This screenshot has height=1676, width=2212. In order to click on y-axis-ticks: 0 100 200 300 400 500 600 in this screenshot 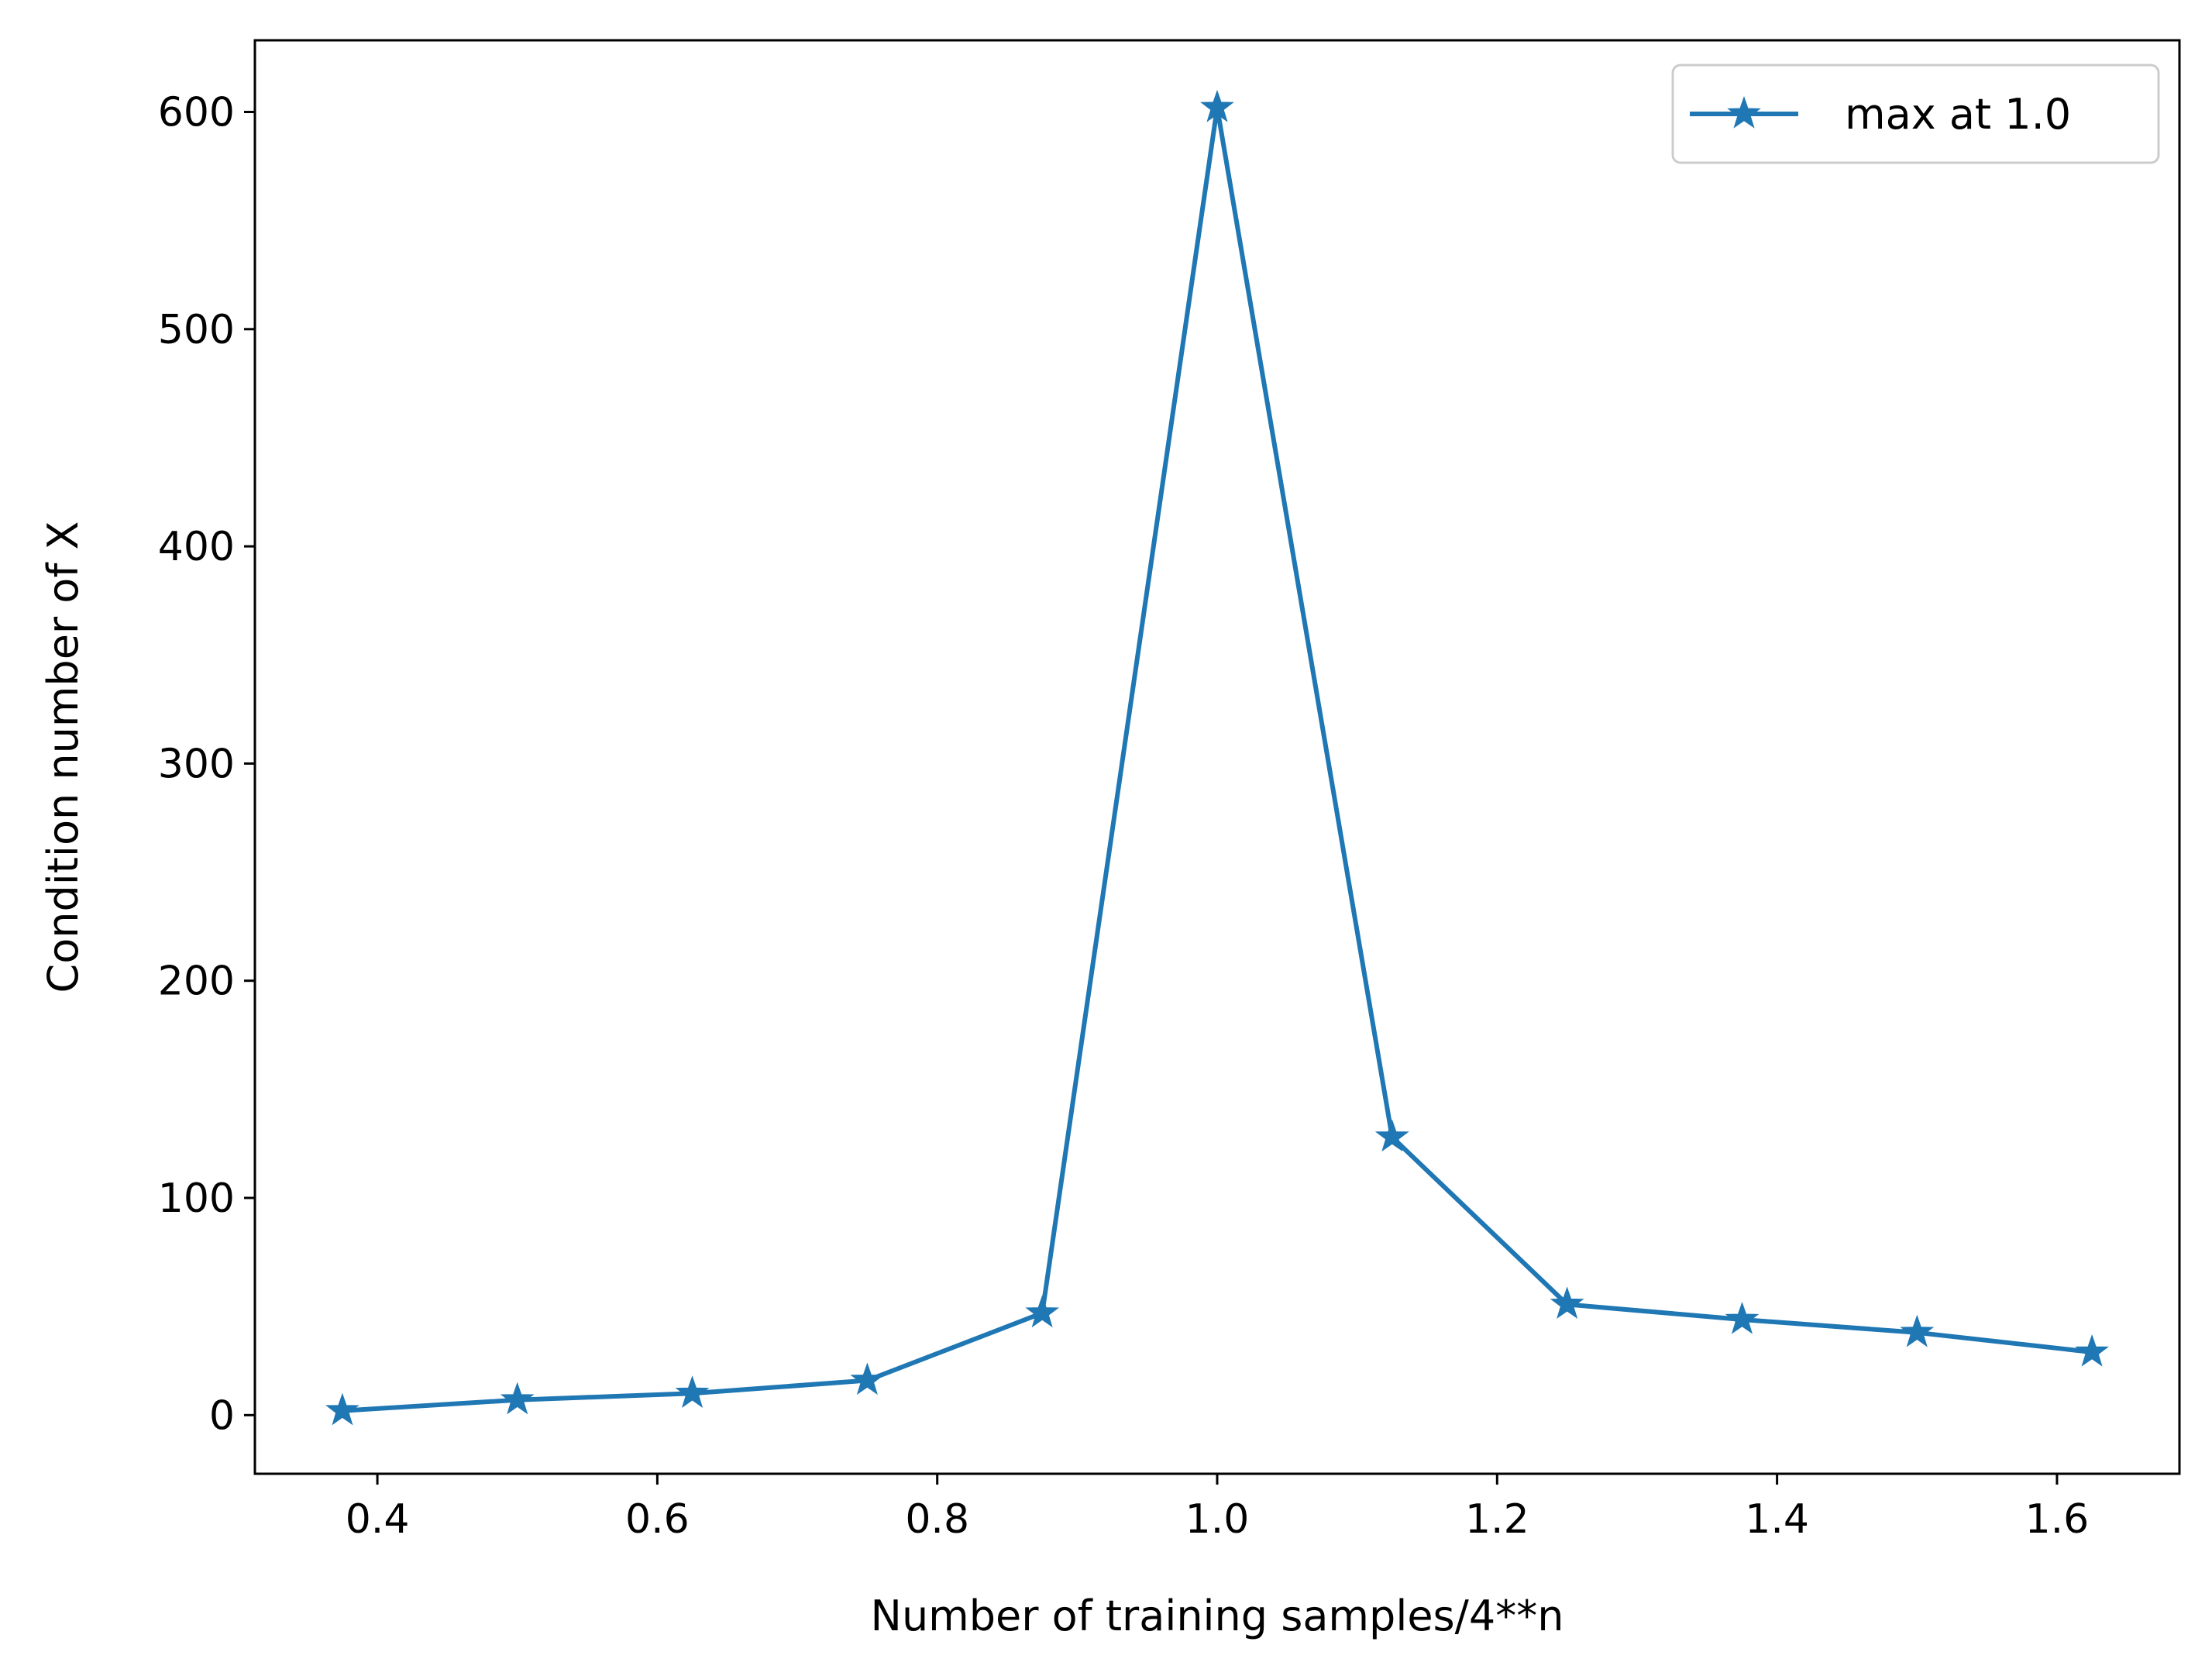, I will do `click(206, 765)`.